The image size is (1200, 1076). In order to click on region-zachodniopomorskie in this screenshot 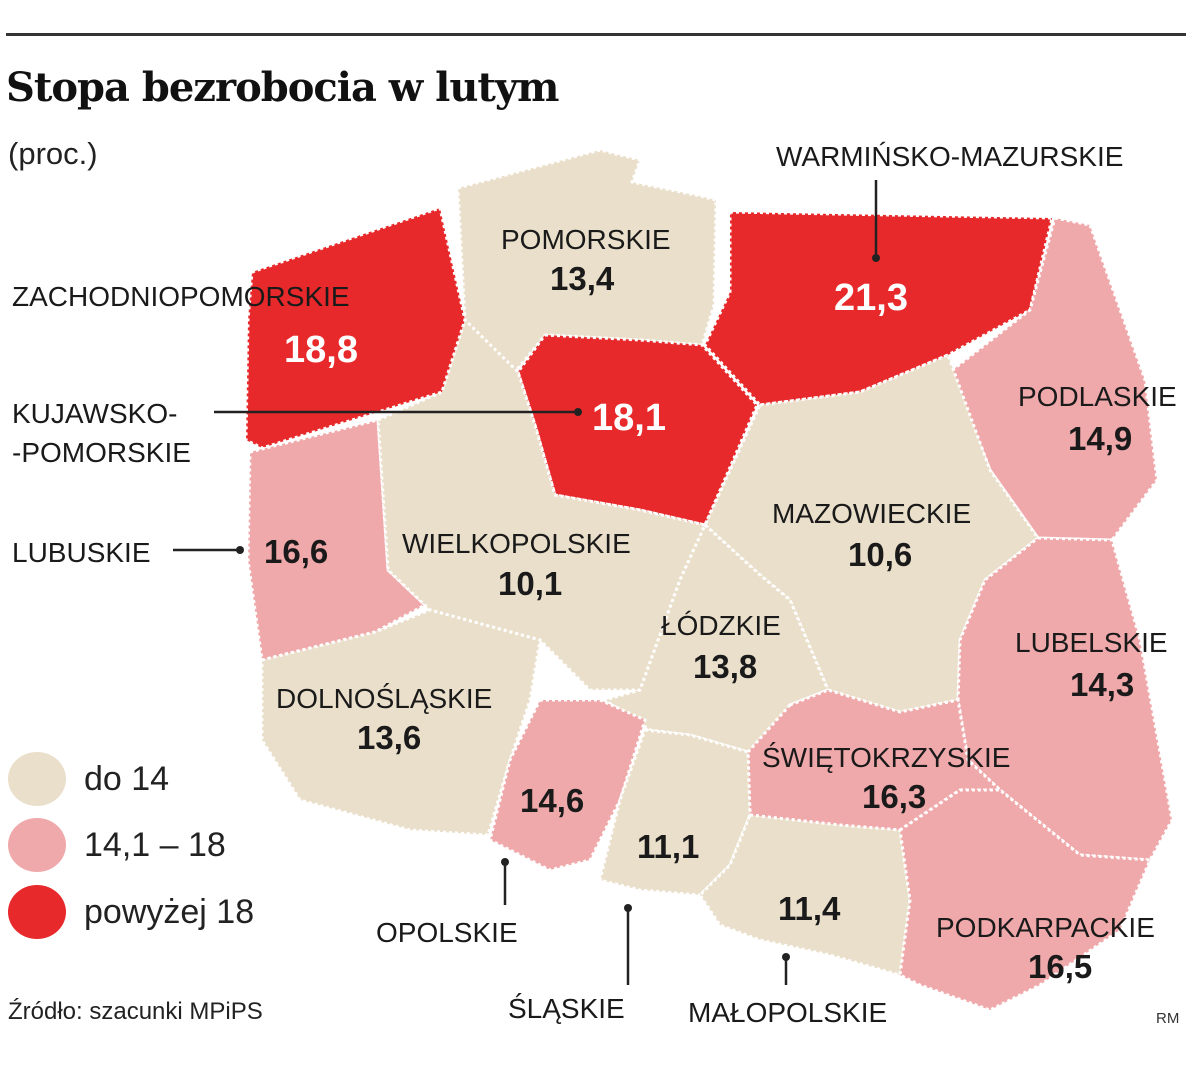, I will do `click(355, 328)`.